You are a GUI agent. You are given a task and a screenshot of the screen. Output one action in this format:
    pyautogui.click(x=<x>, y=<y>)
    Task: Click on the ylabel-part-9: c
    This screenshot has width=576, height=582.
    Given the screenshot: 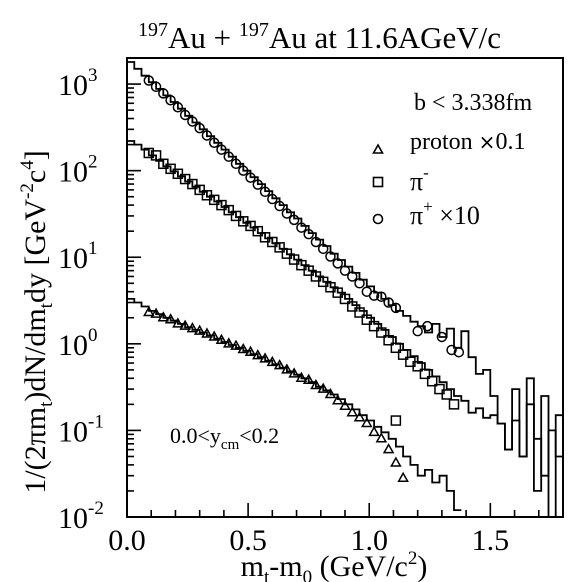 What is the action you would take?
    pyautogui.click(x=35, y=176)
    